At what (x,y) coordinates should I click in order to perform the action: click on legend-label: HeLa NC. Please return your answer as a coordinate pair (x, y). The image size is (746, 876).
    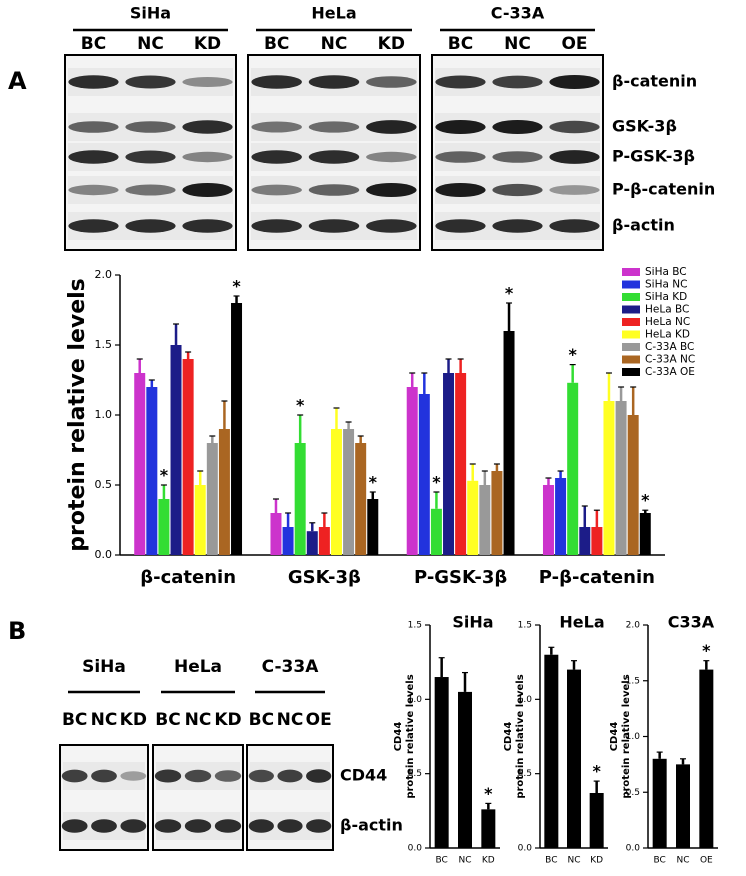
    Looking at the image, I should click on (667, 322).